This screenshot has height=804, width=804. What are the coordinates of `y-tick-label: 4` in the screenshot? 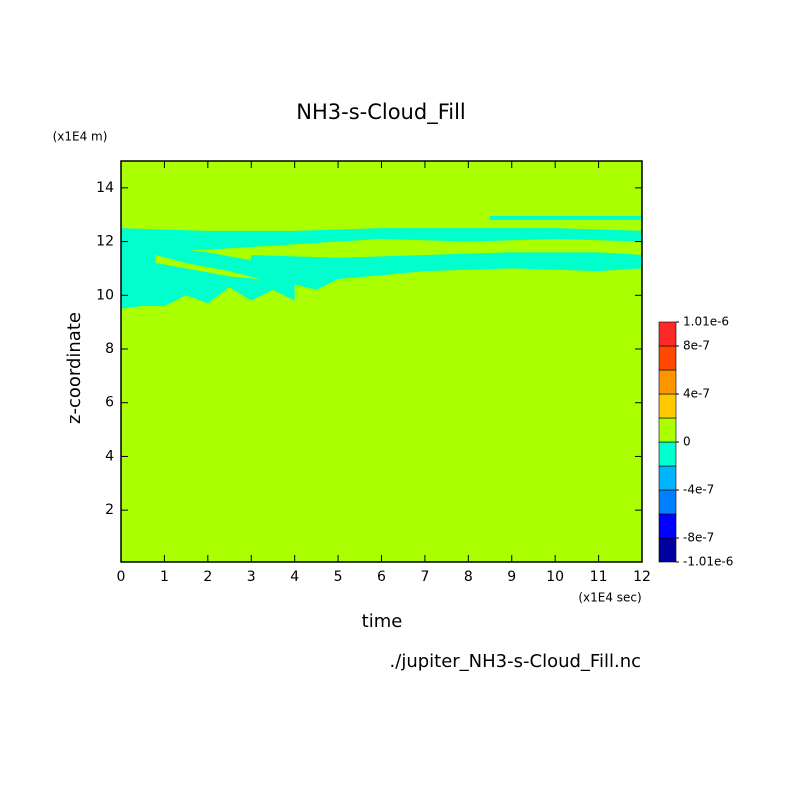 It's located at (109, 456).